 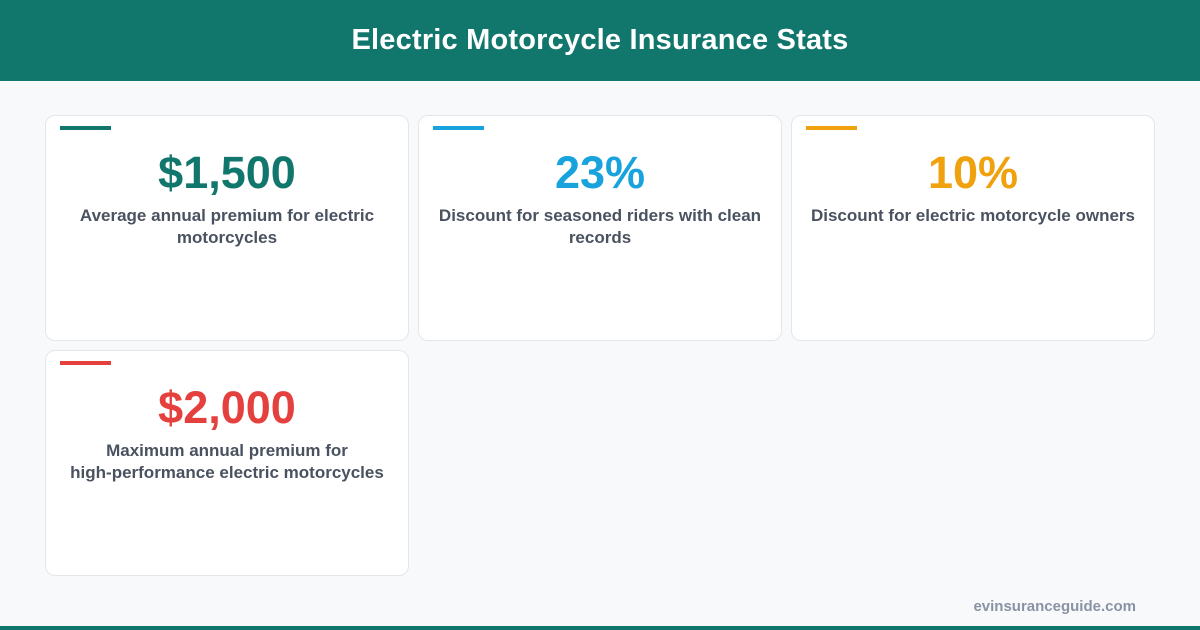 I want to click on stat-description-line: high-performance electric motorcycles, so click(x=227, y=472).